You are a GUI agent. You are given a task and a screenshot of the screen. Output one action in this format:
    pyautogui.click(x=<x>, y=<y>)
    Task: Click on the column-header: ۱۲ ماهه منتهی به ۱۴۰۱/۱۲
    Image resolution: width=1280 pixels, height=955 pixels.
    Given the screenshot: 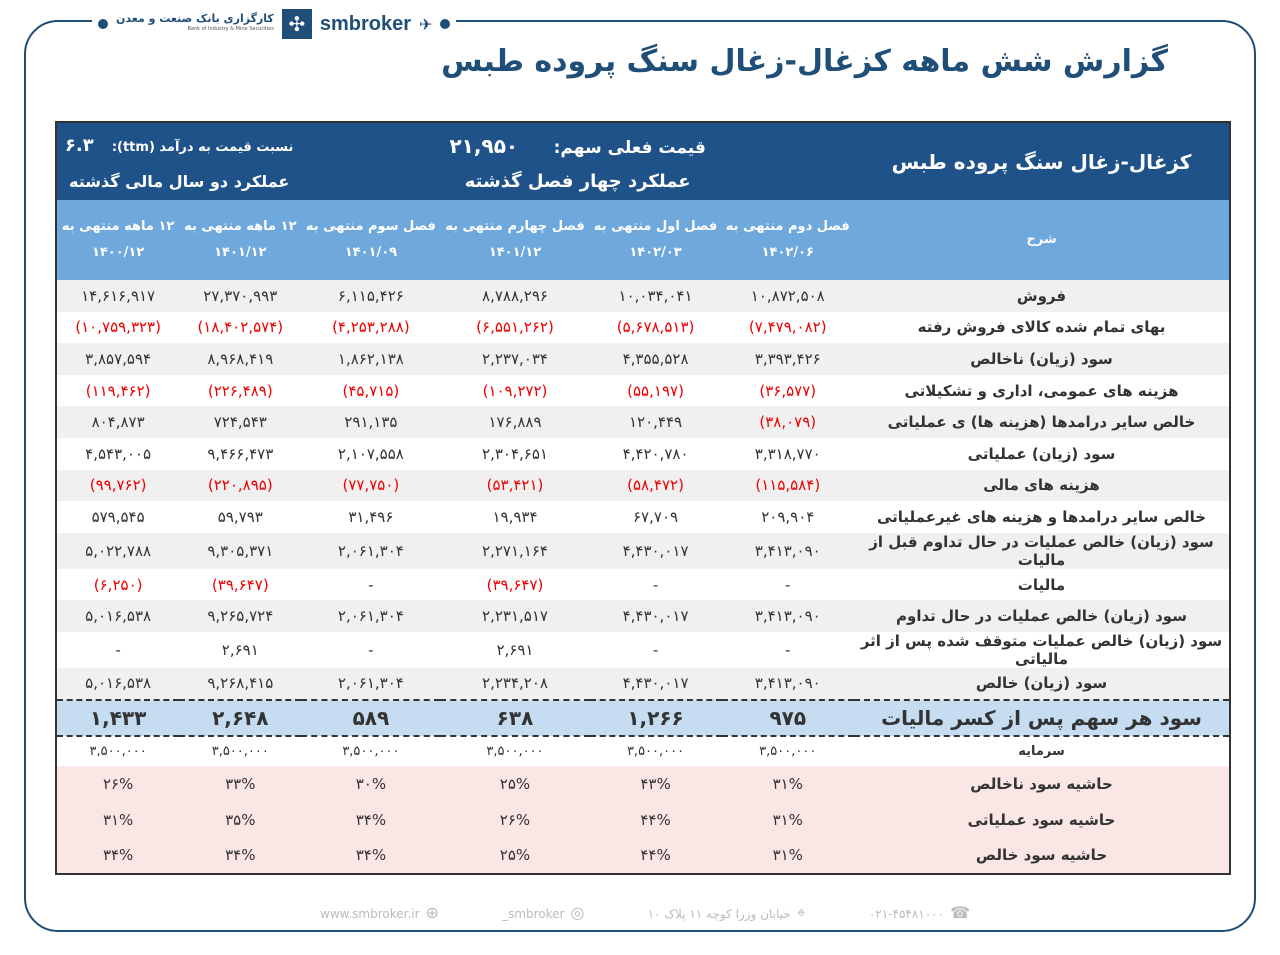 What is the action you would take?
    pyautogui.click(x=240, y=240)
    